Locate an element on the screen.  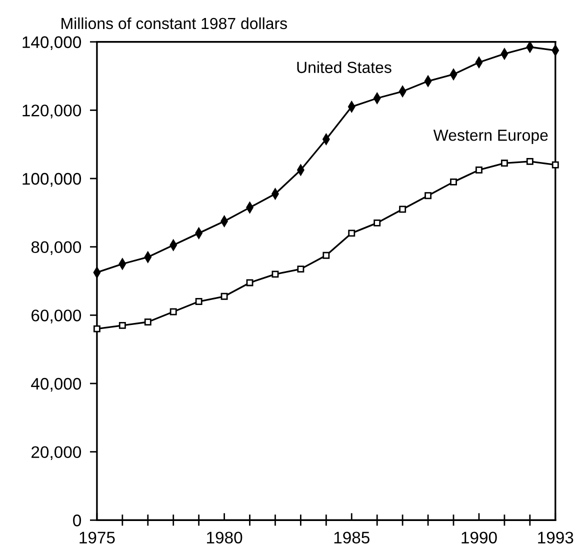
series-label: United States is located at coordinates (344, 67).